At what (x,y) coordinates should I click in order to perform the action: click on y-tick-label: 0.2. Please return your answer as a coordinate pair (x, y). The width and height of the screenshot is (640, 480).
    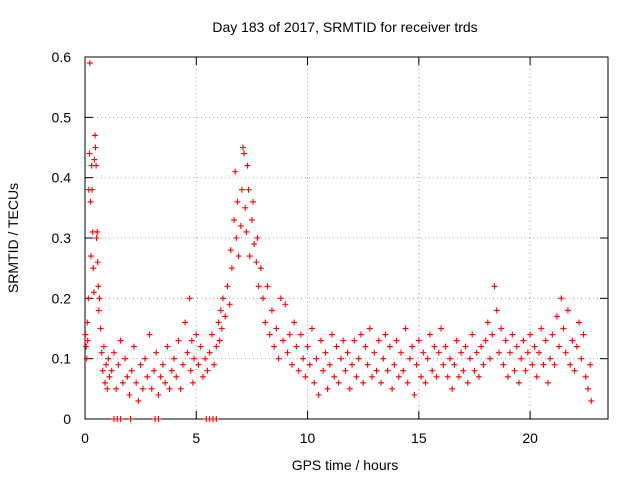
    Looking at the image, I should click on (62, 298).